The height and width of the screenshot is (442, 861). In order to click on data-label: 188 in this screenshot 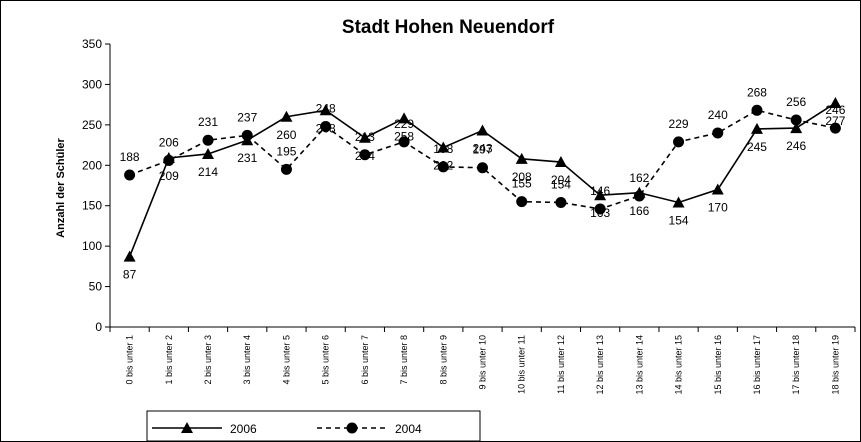, I will do `click(130, 157)`.